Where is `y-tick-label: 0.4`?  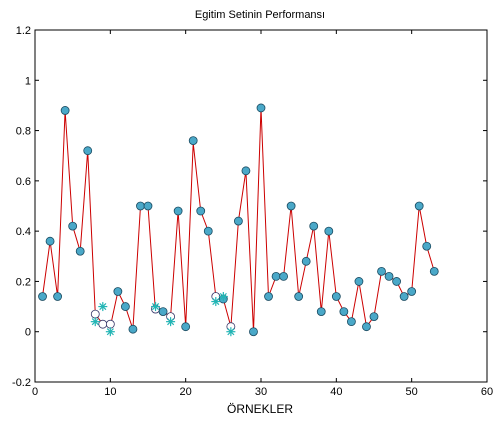
y-tick-label: 0.4 is located at coordinates (23, 232).